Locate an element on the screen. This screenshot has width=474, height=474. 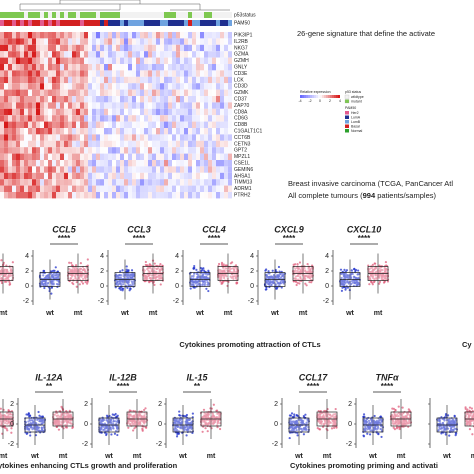
gene-label: CD8A is located at coordinates (241, 112).